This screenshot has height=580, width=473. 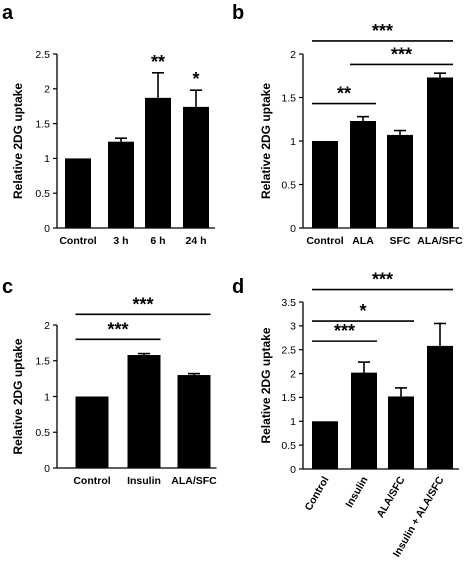 I want to click on panel-a-category-label: 6 h, so click(x=157, y=241).